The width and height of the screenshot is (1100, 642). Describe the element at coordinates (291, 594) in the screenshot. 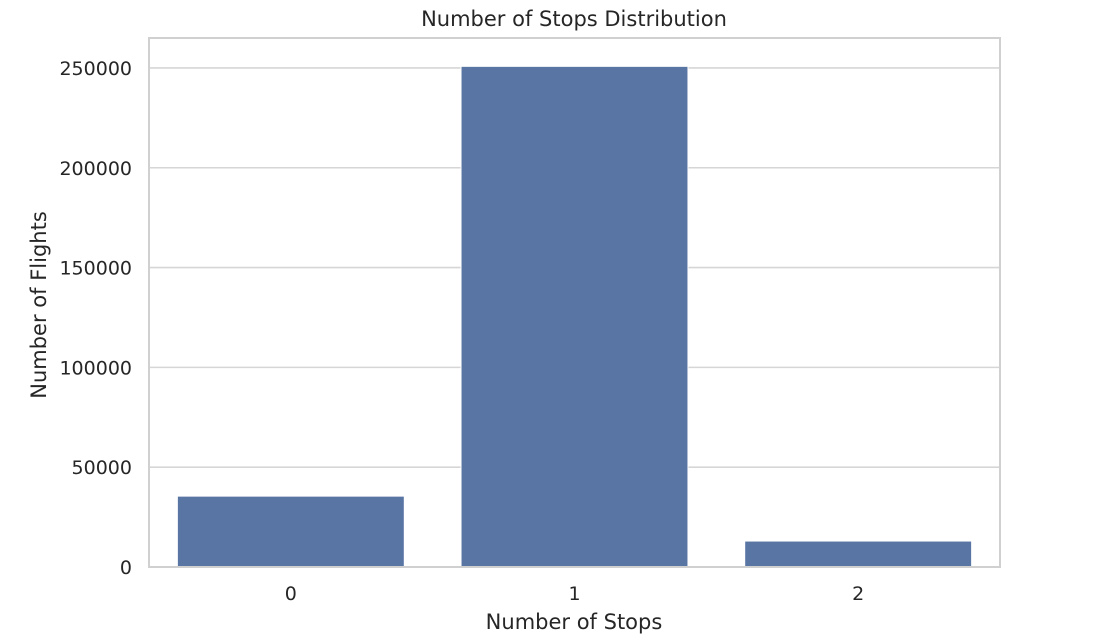

I see `x-tick-label: 0` at that location.